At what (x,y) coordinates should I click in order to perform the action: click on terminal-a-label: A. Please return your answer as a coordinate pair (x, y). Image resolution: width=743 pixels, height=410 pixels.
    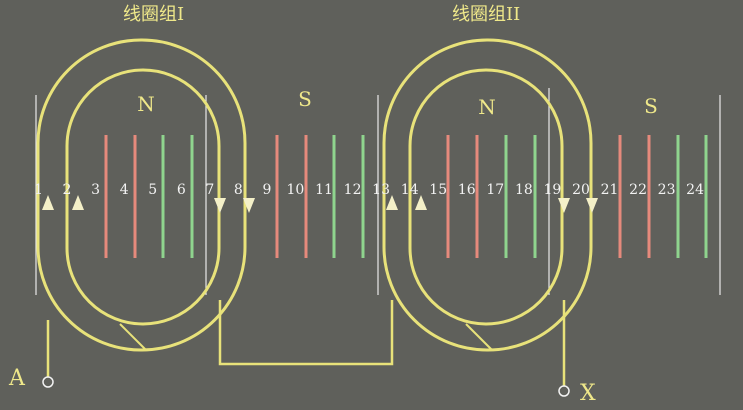
    Looking at the image, I should click on (17, 378).